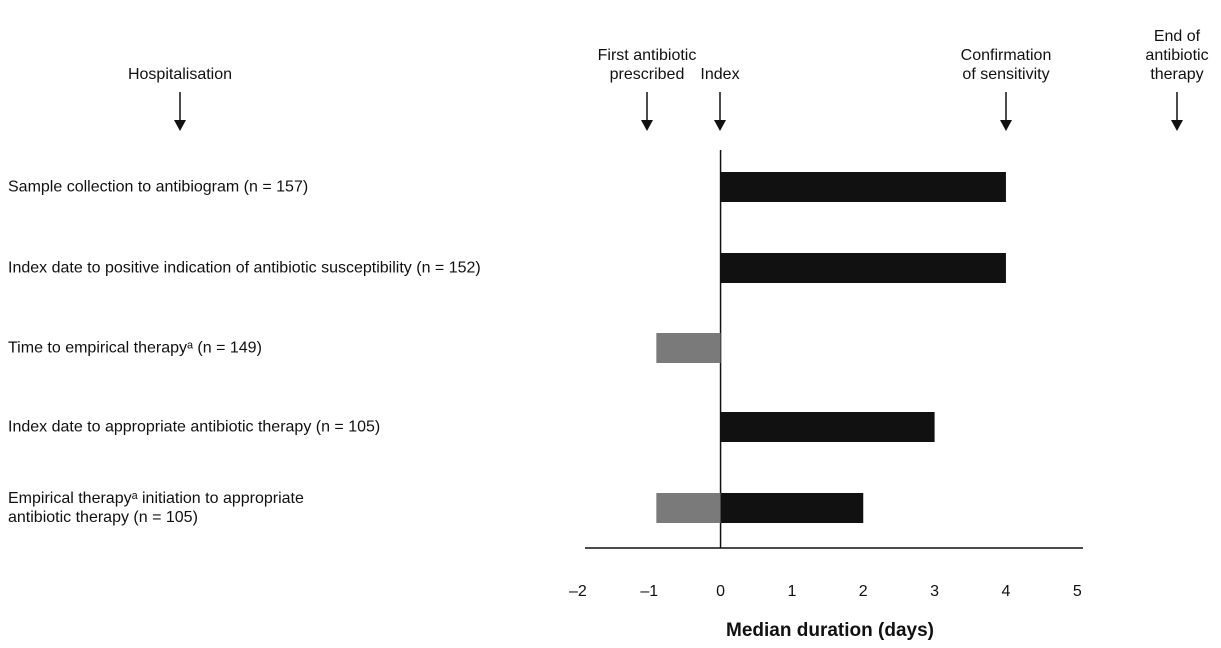 The width and height of the screenshot is (1221, 648). Describe the element at coordinates (180, 74) in the screenshot. I see `annotation: Hospitalisation` at that location.